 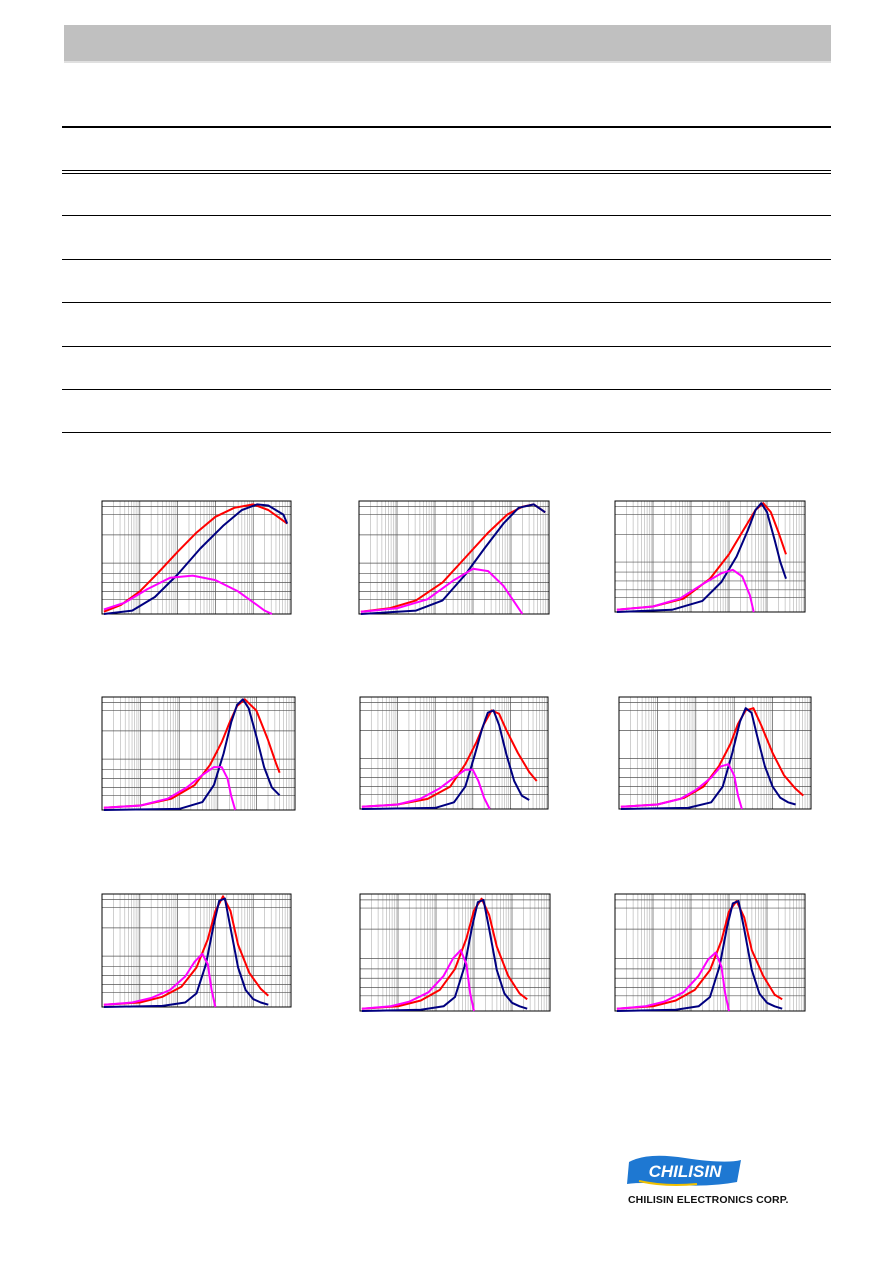 I want to click on table-bottom-rule, so click(x=446, y=432).